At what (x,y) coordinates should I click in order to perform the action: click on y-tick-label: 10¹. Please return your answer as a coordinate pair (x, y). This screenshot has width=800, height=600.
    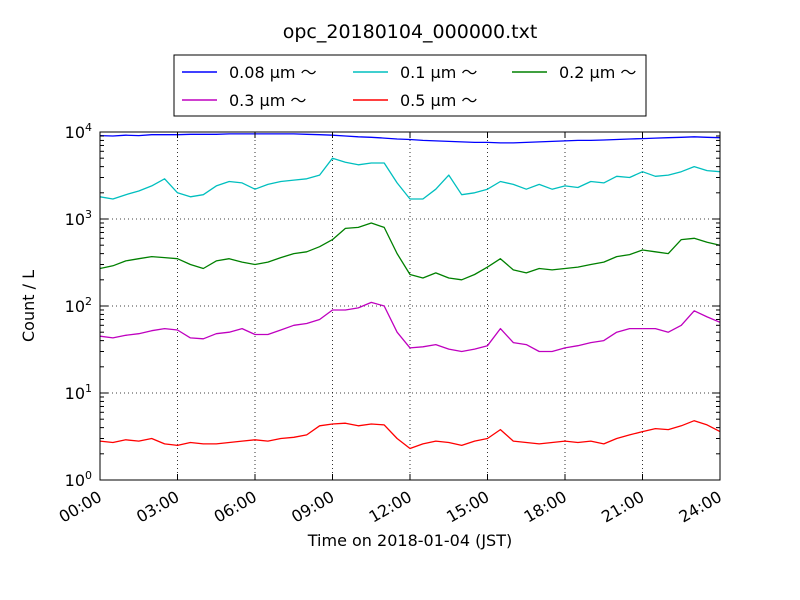
    Looking at the image, I should click on (78, 392).